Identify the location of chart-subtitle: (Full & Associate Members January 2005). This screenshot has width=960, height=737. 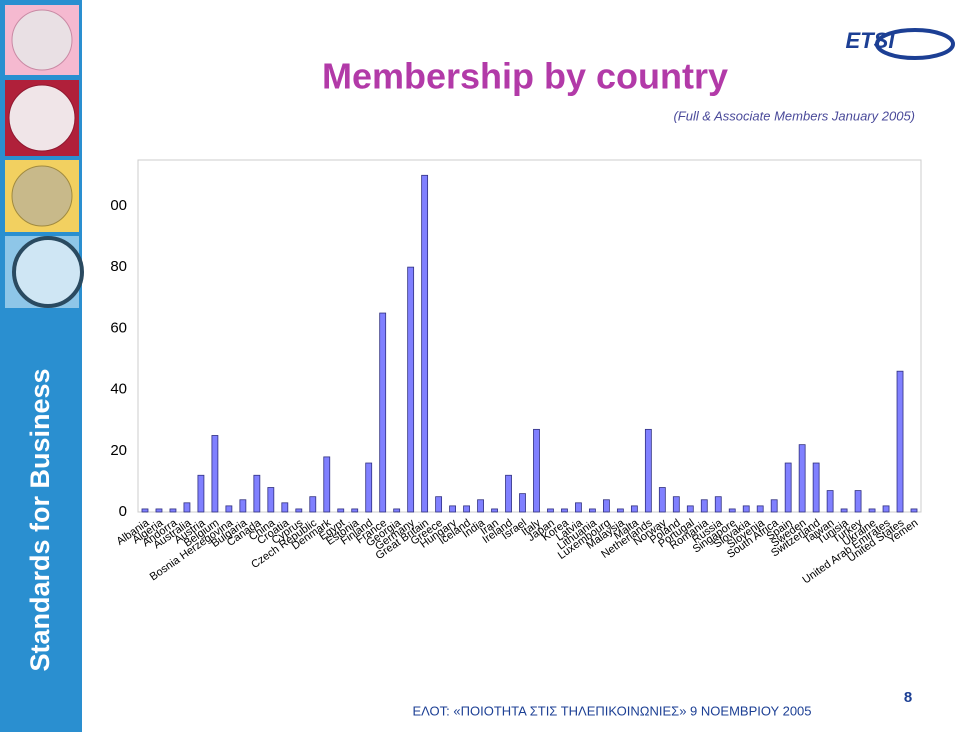
(794, 115).